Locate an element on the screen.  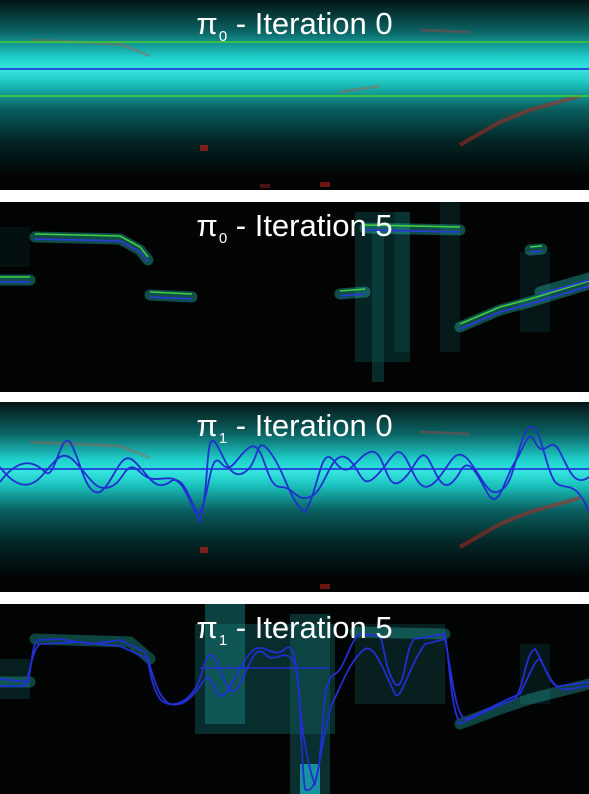
panel-title: π1 - Iteration 0 is located at coordinates (294, 427).